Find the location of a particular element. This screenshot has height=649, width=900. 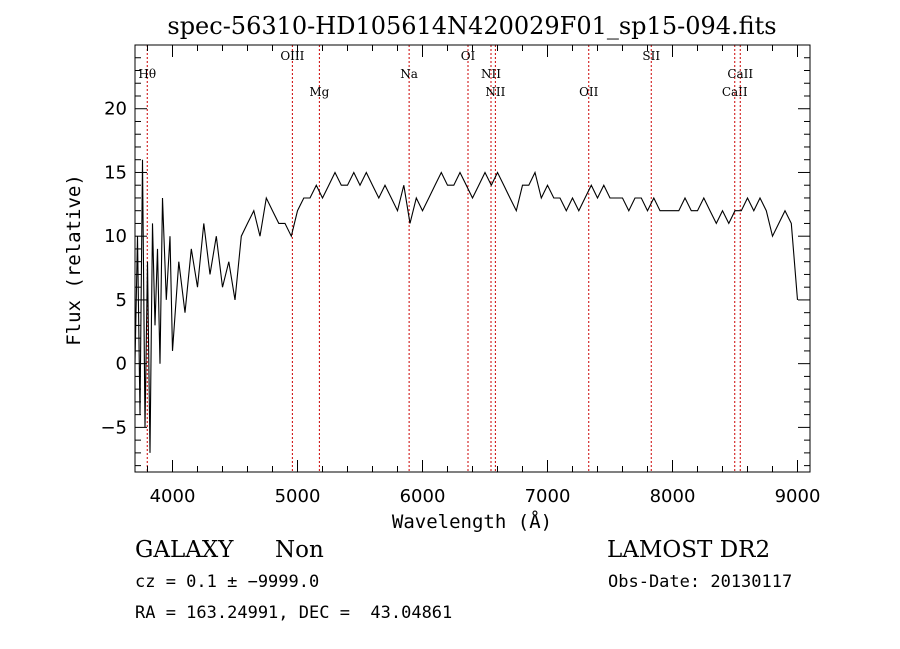

y-tick-label-4: 15 is located at coordinates (115, 172).